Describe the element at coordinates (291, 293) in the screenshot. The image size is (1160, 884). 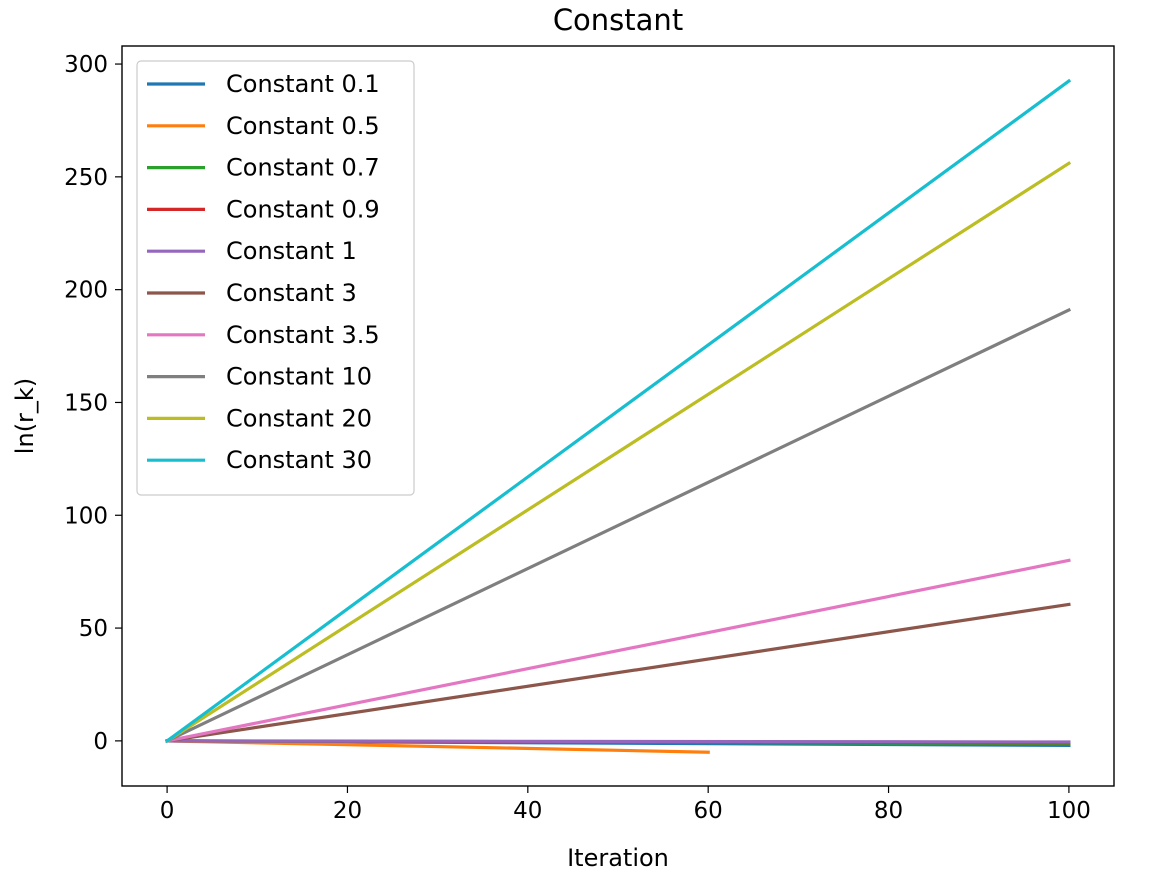
I see `legend-label: Constant 3` at that location.